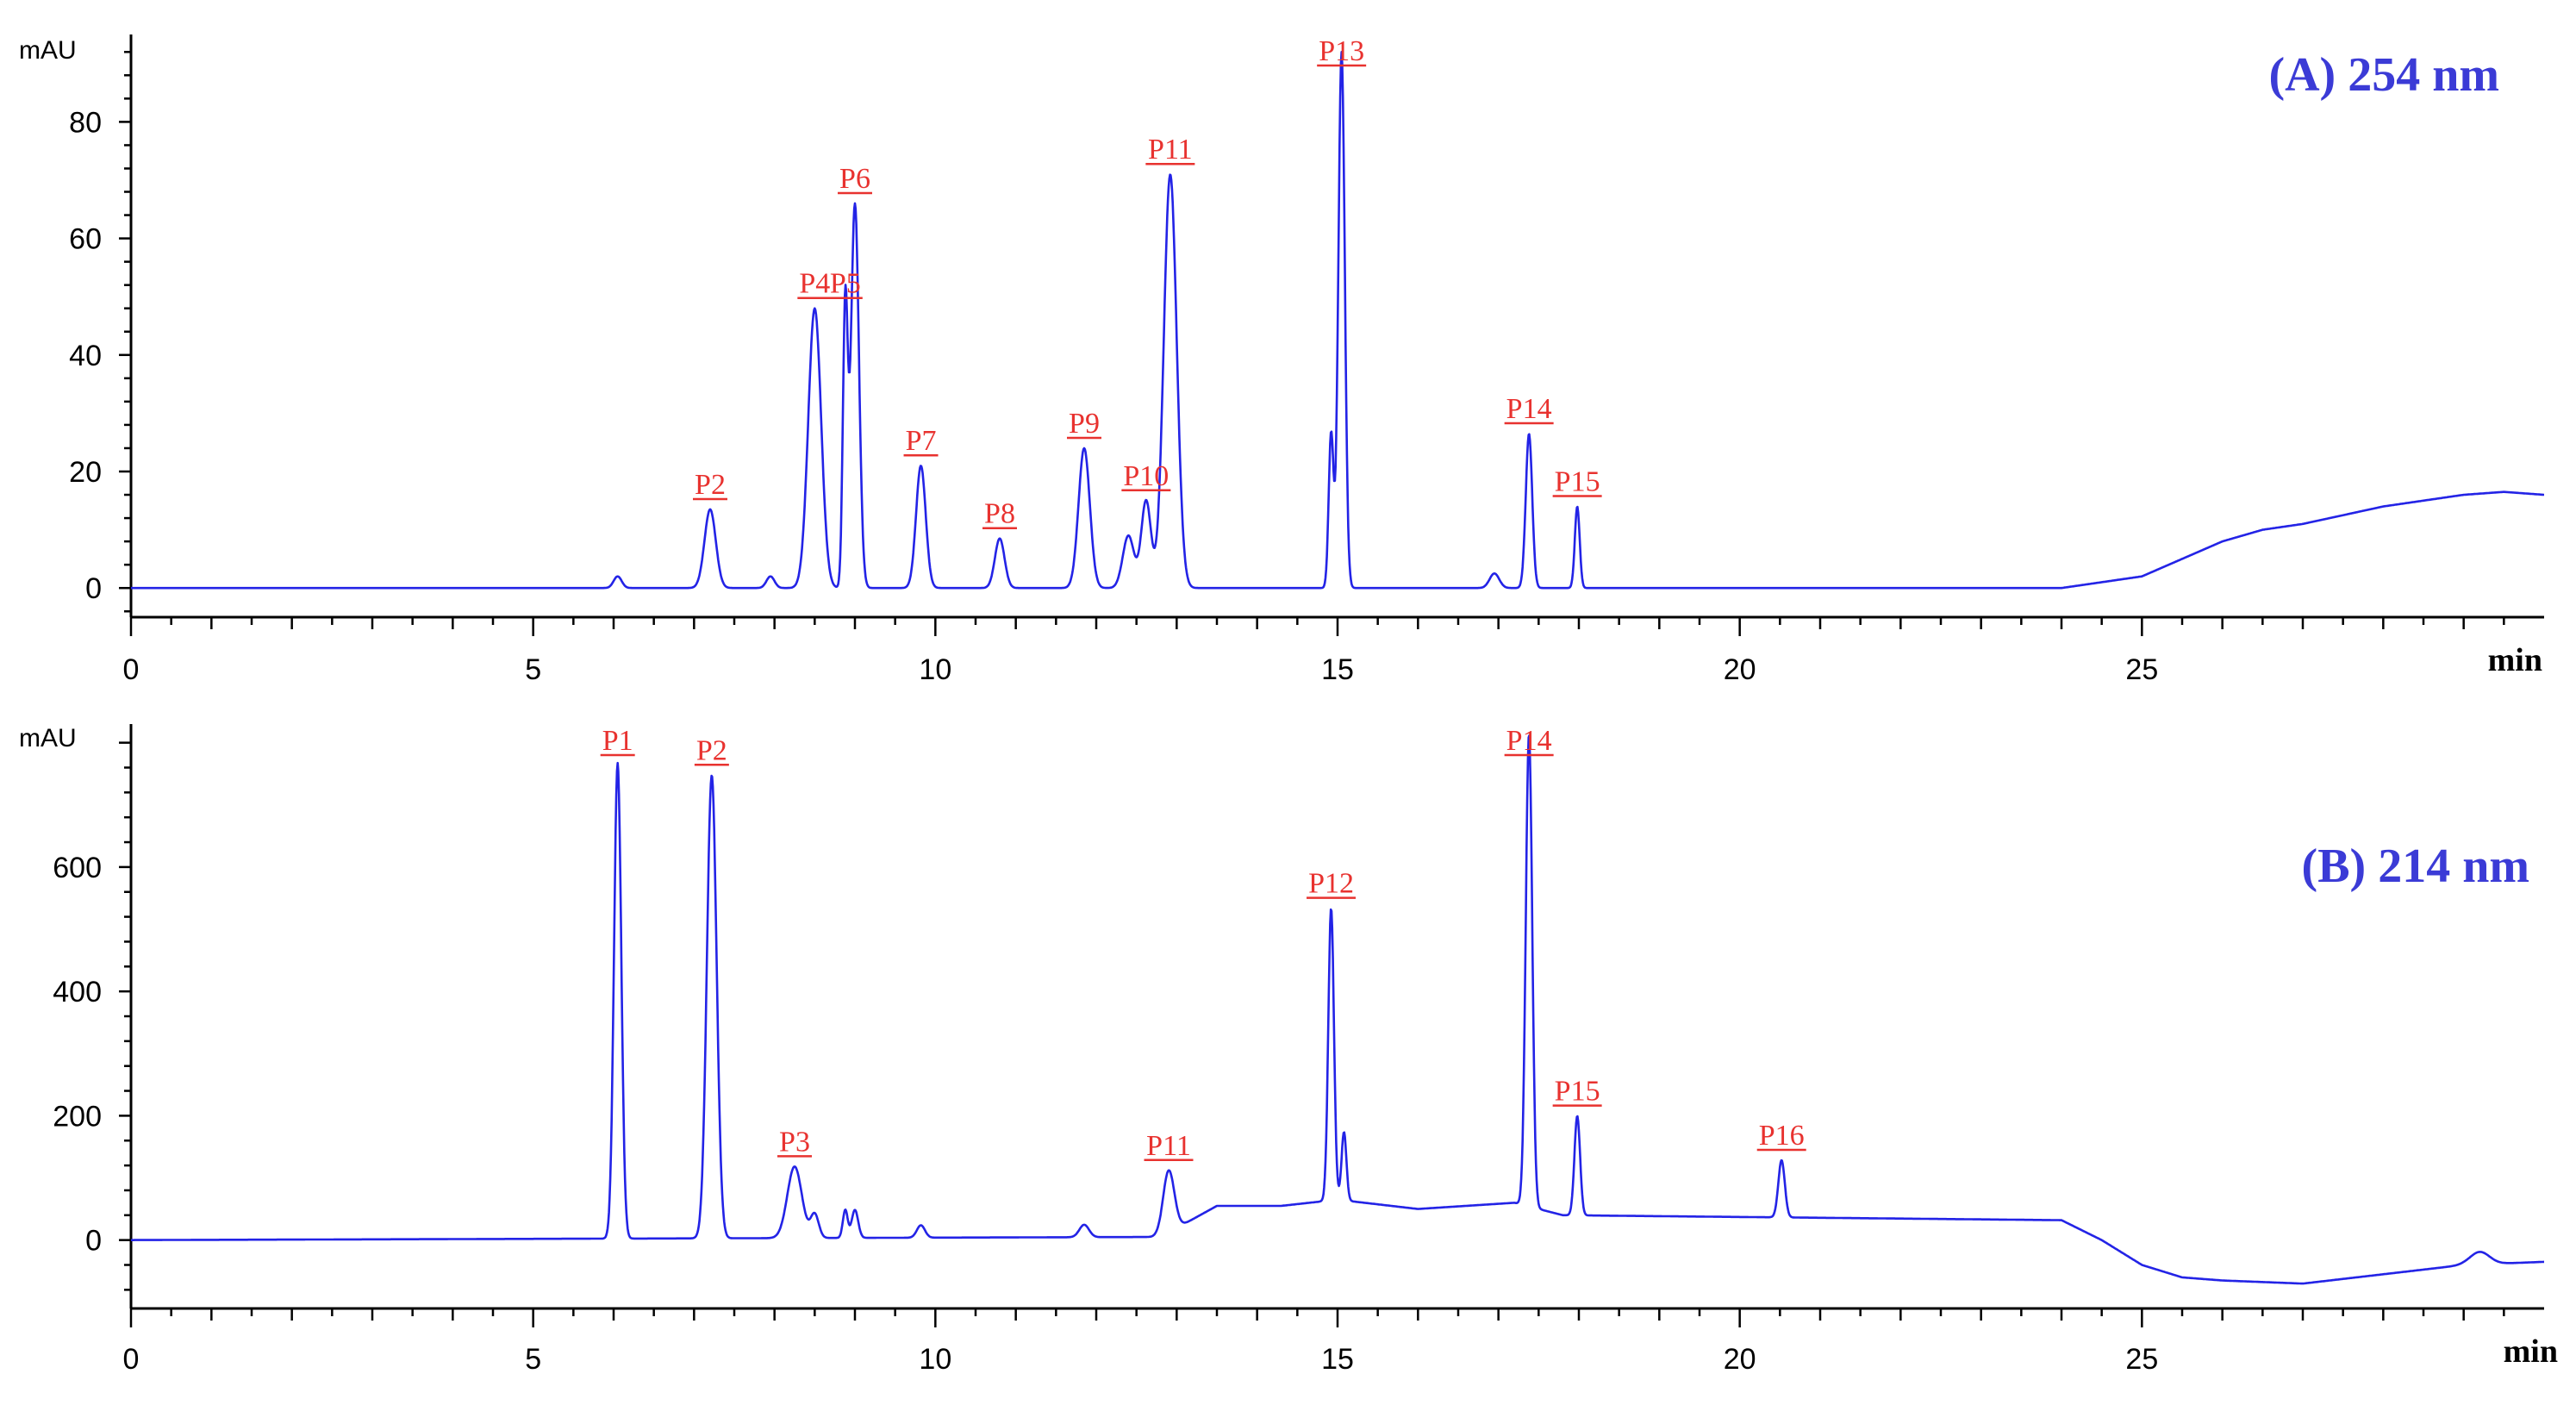 Image resolution: width=2576 pixels, height=1405 pixels. What do you see at coordinates (921, 441) in the screenshot?
I see `peak-label-p7: P7` at bounding box center [921, 441].